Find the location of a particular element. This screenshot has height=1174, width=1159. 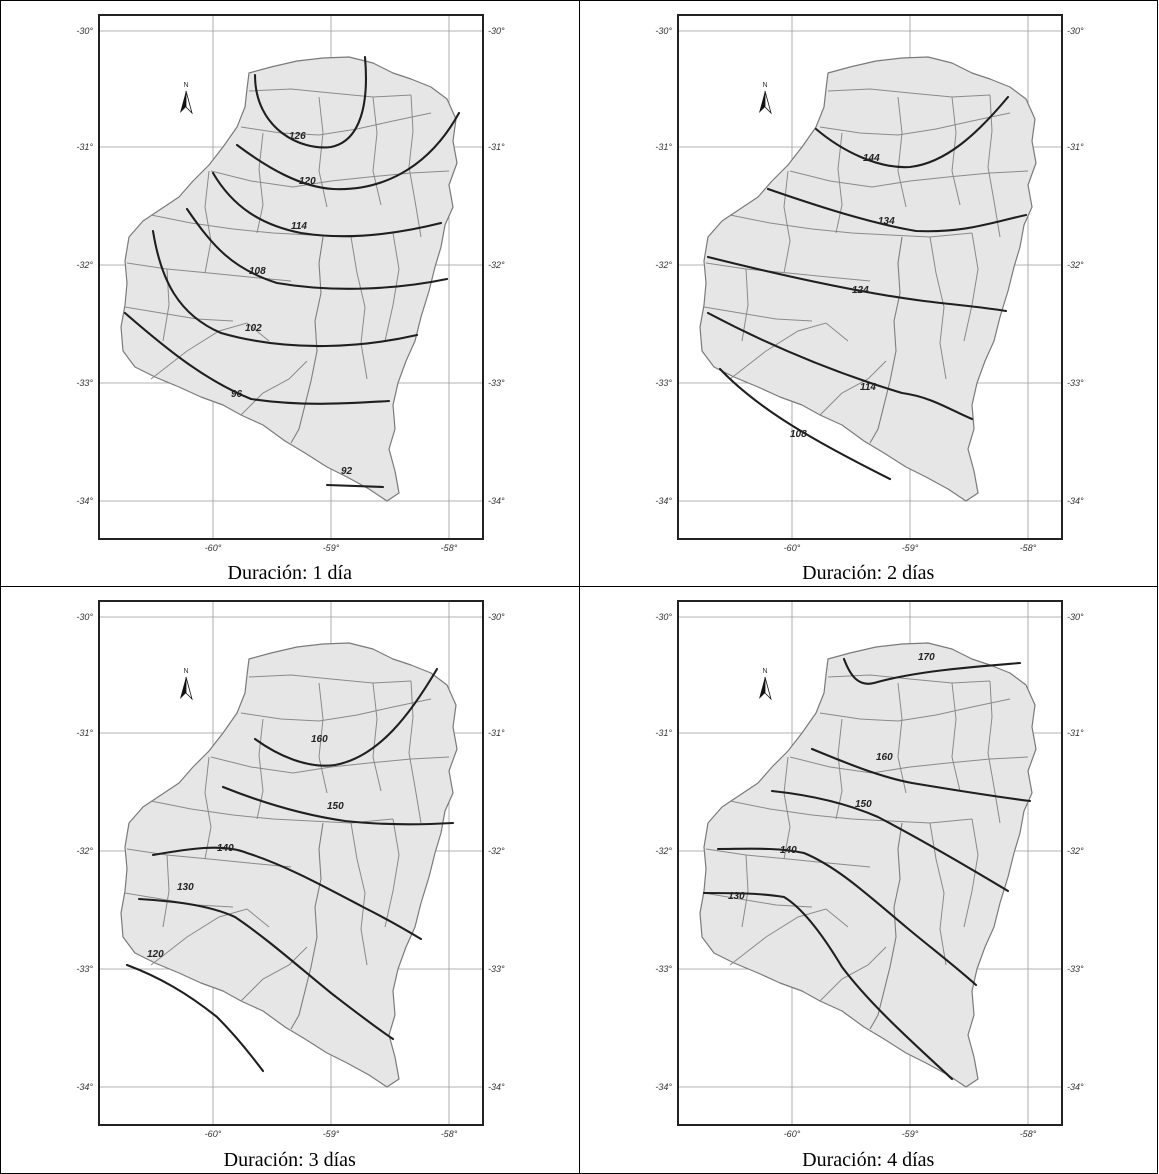

latitude-label-right: -31° is located at coordinates (1075, 733).